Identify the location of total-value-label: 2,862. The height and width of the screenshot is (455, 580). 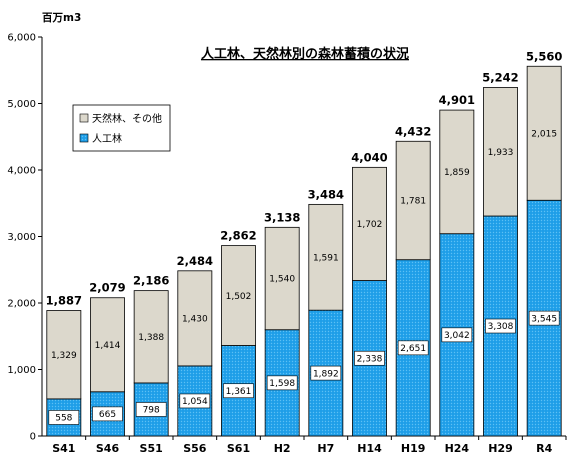
(238, 236).